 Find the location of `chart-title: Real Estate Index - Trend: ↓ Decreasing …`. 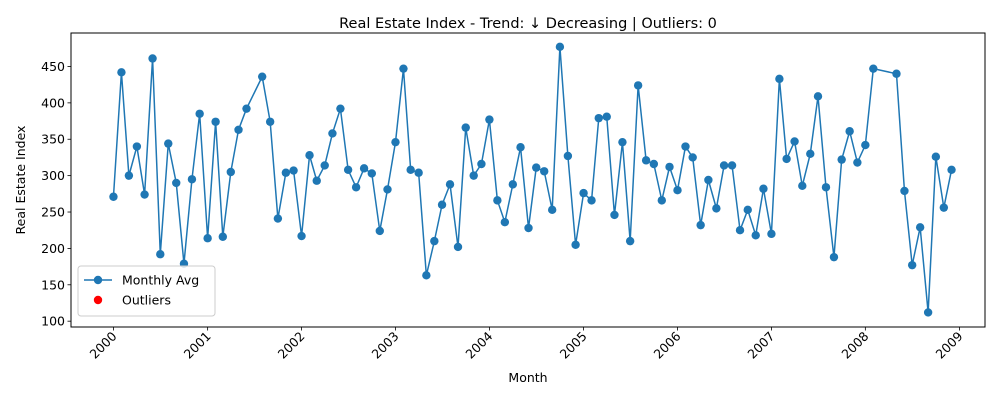

chart-title: Real Estate Index - Trend: ↓ Decreasing … is located at coordinates (528, 24).